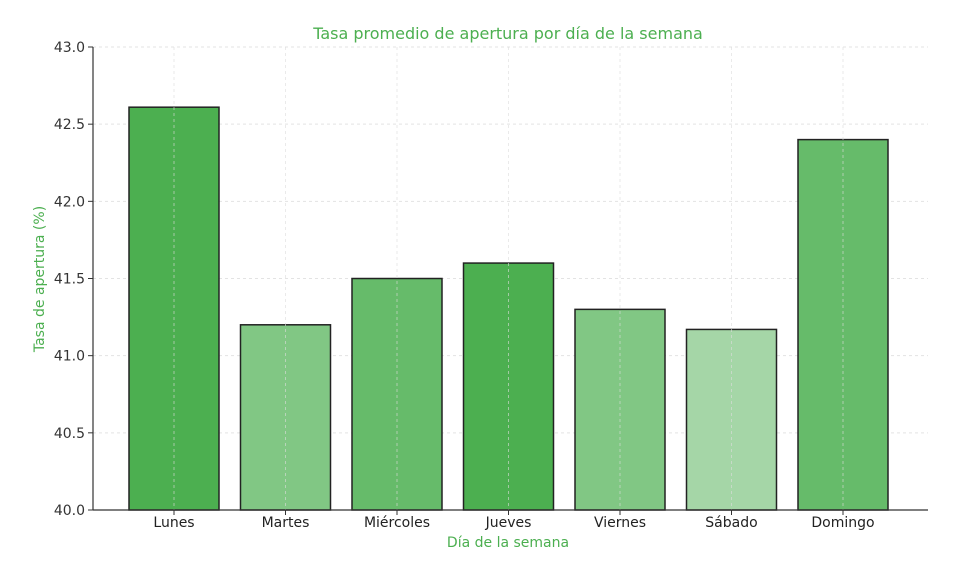 The image size is (970, 587). What do you see at coordinates (397, 523) in the screenshot?
I see `x-tick-label: Miércoles` at bounding box center [397, 523].